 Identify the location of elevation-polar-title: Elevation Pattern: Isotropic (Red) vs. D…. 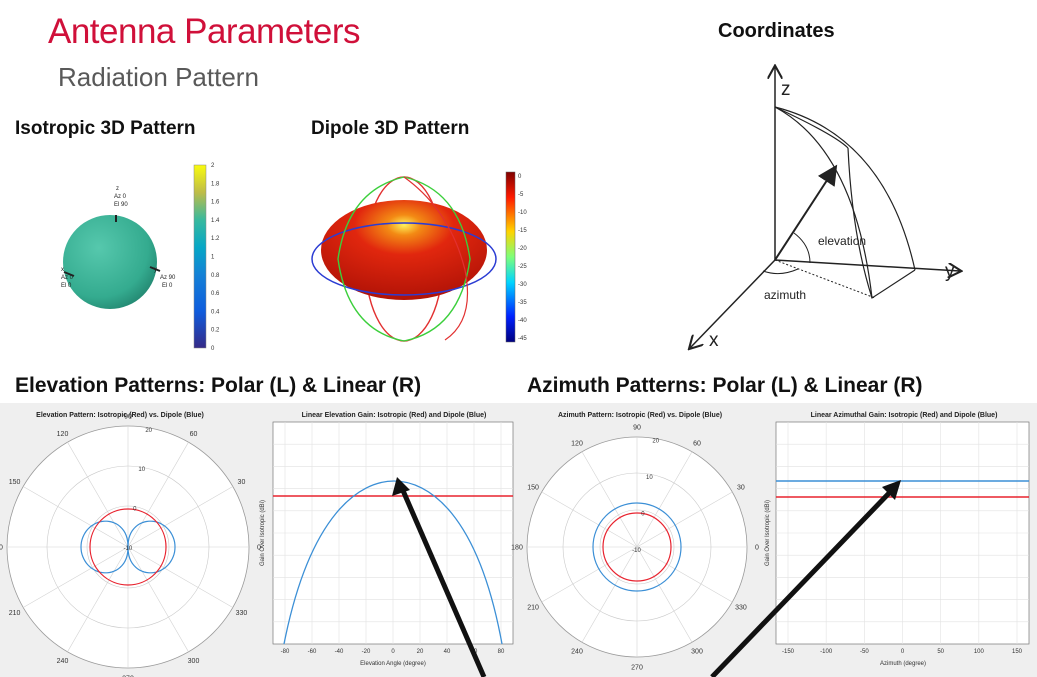
(120, 415).